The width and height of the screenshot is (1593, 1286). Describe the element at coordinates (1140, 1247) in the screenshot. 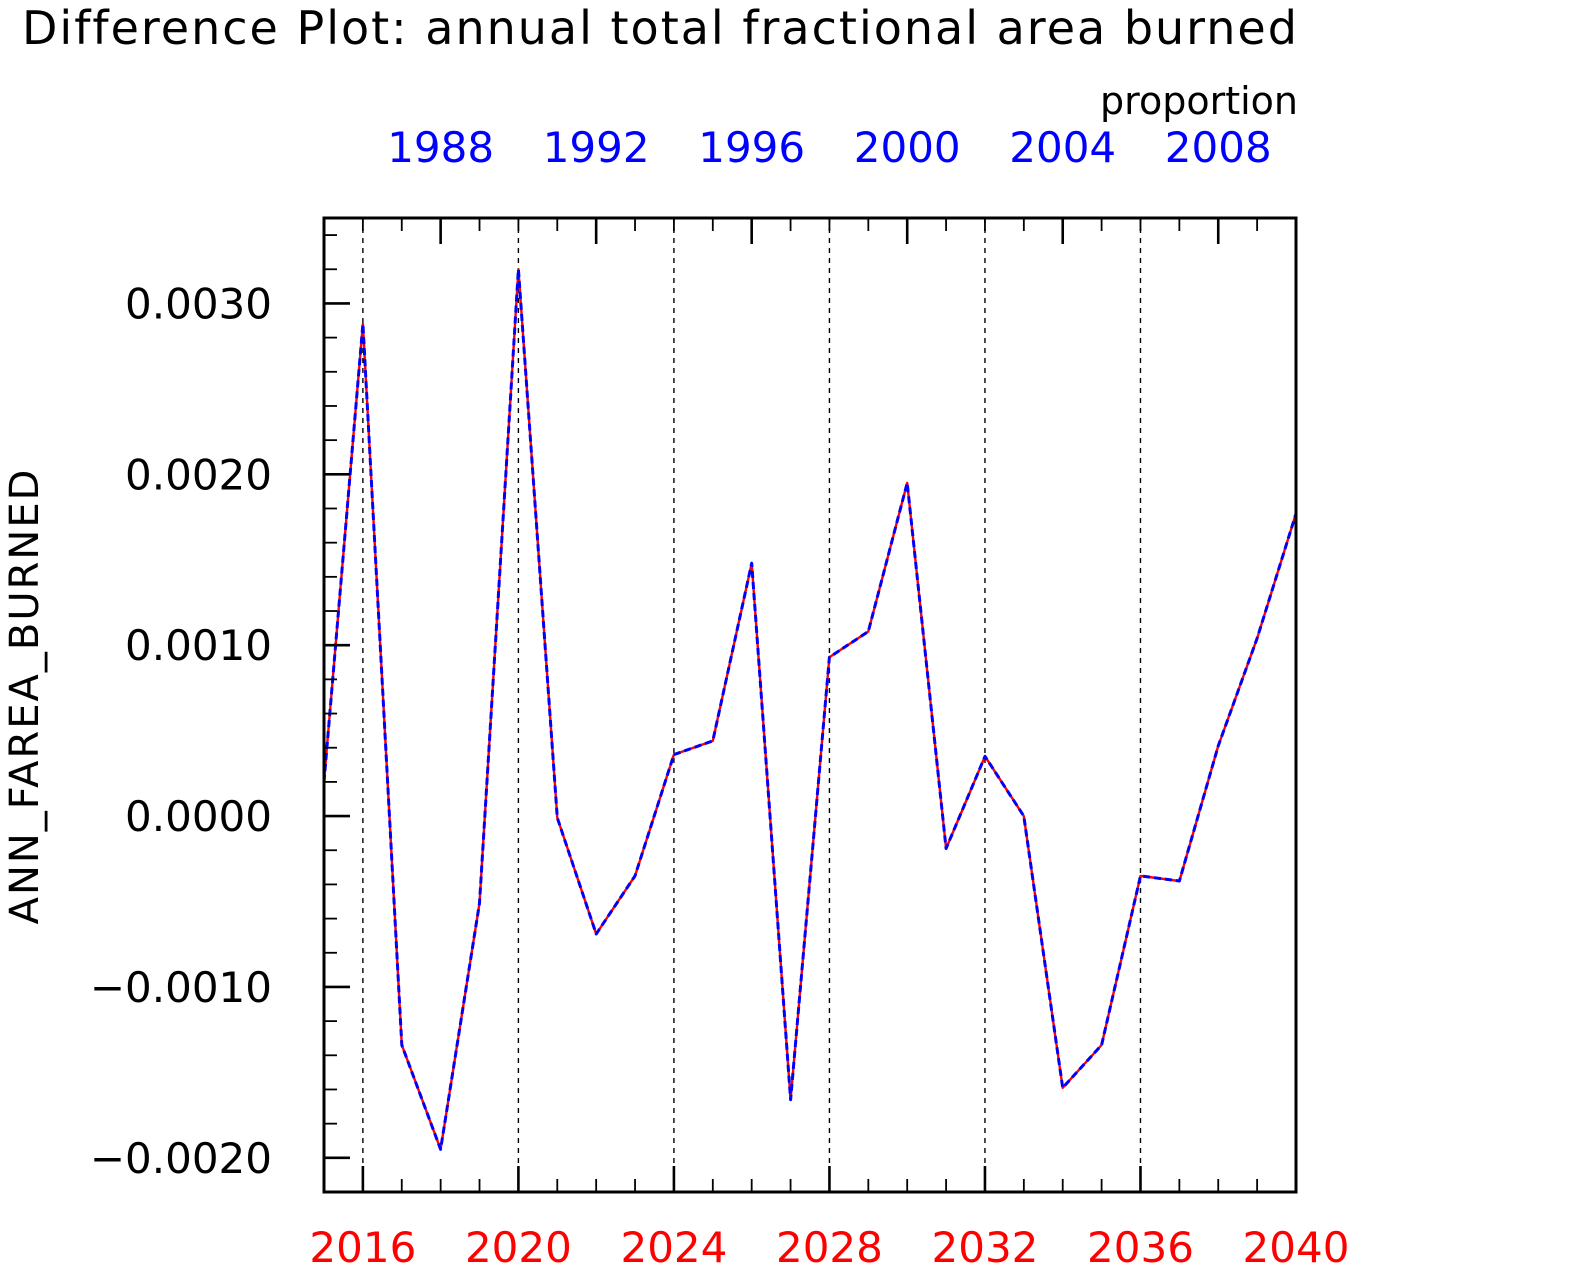

I see `x-bottom-tick-label: 2036` at that location.